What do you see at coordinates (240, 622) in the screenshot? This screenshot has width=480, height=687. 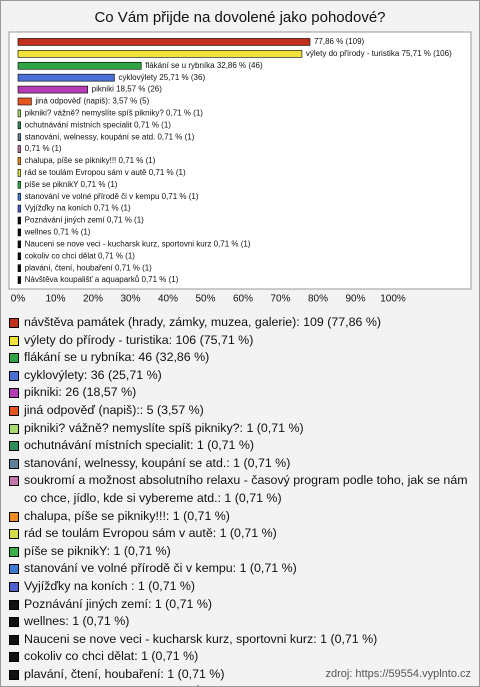 I see `legend-item: wellnes: 1 (0,71 %)` at bounding box center [240, 622].